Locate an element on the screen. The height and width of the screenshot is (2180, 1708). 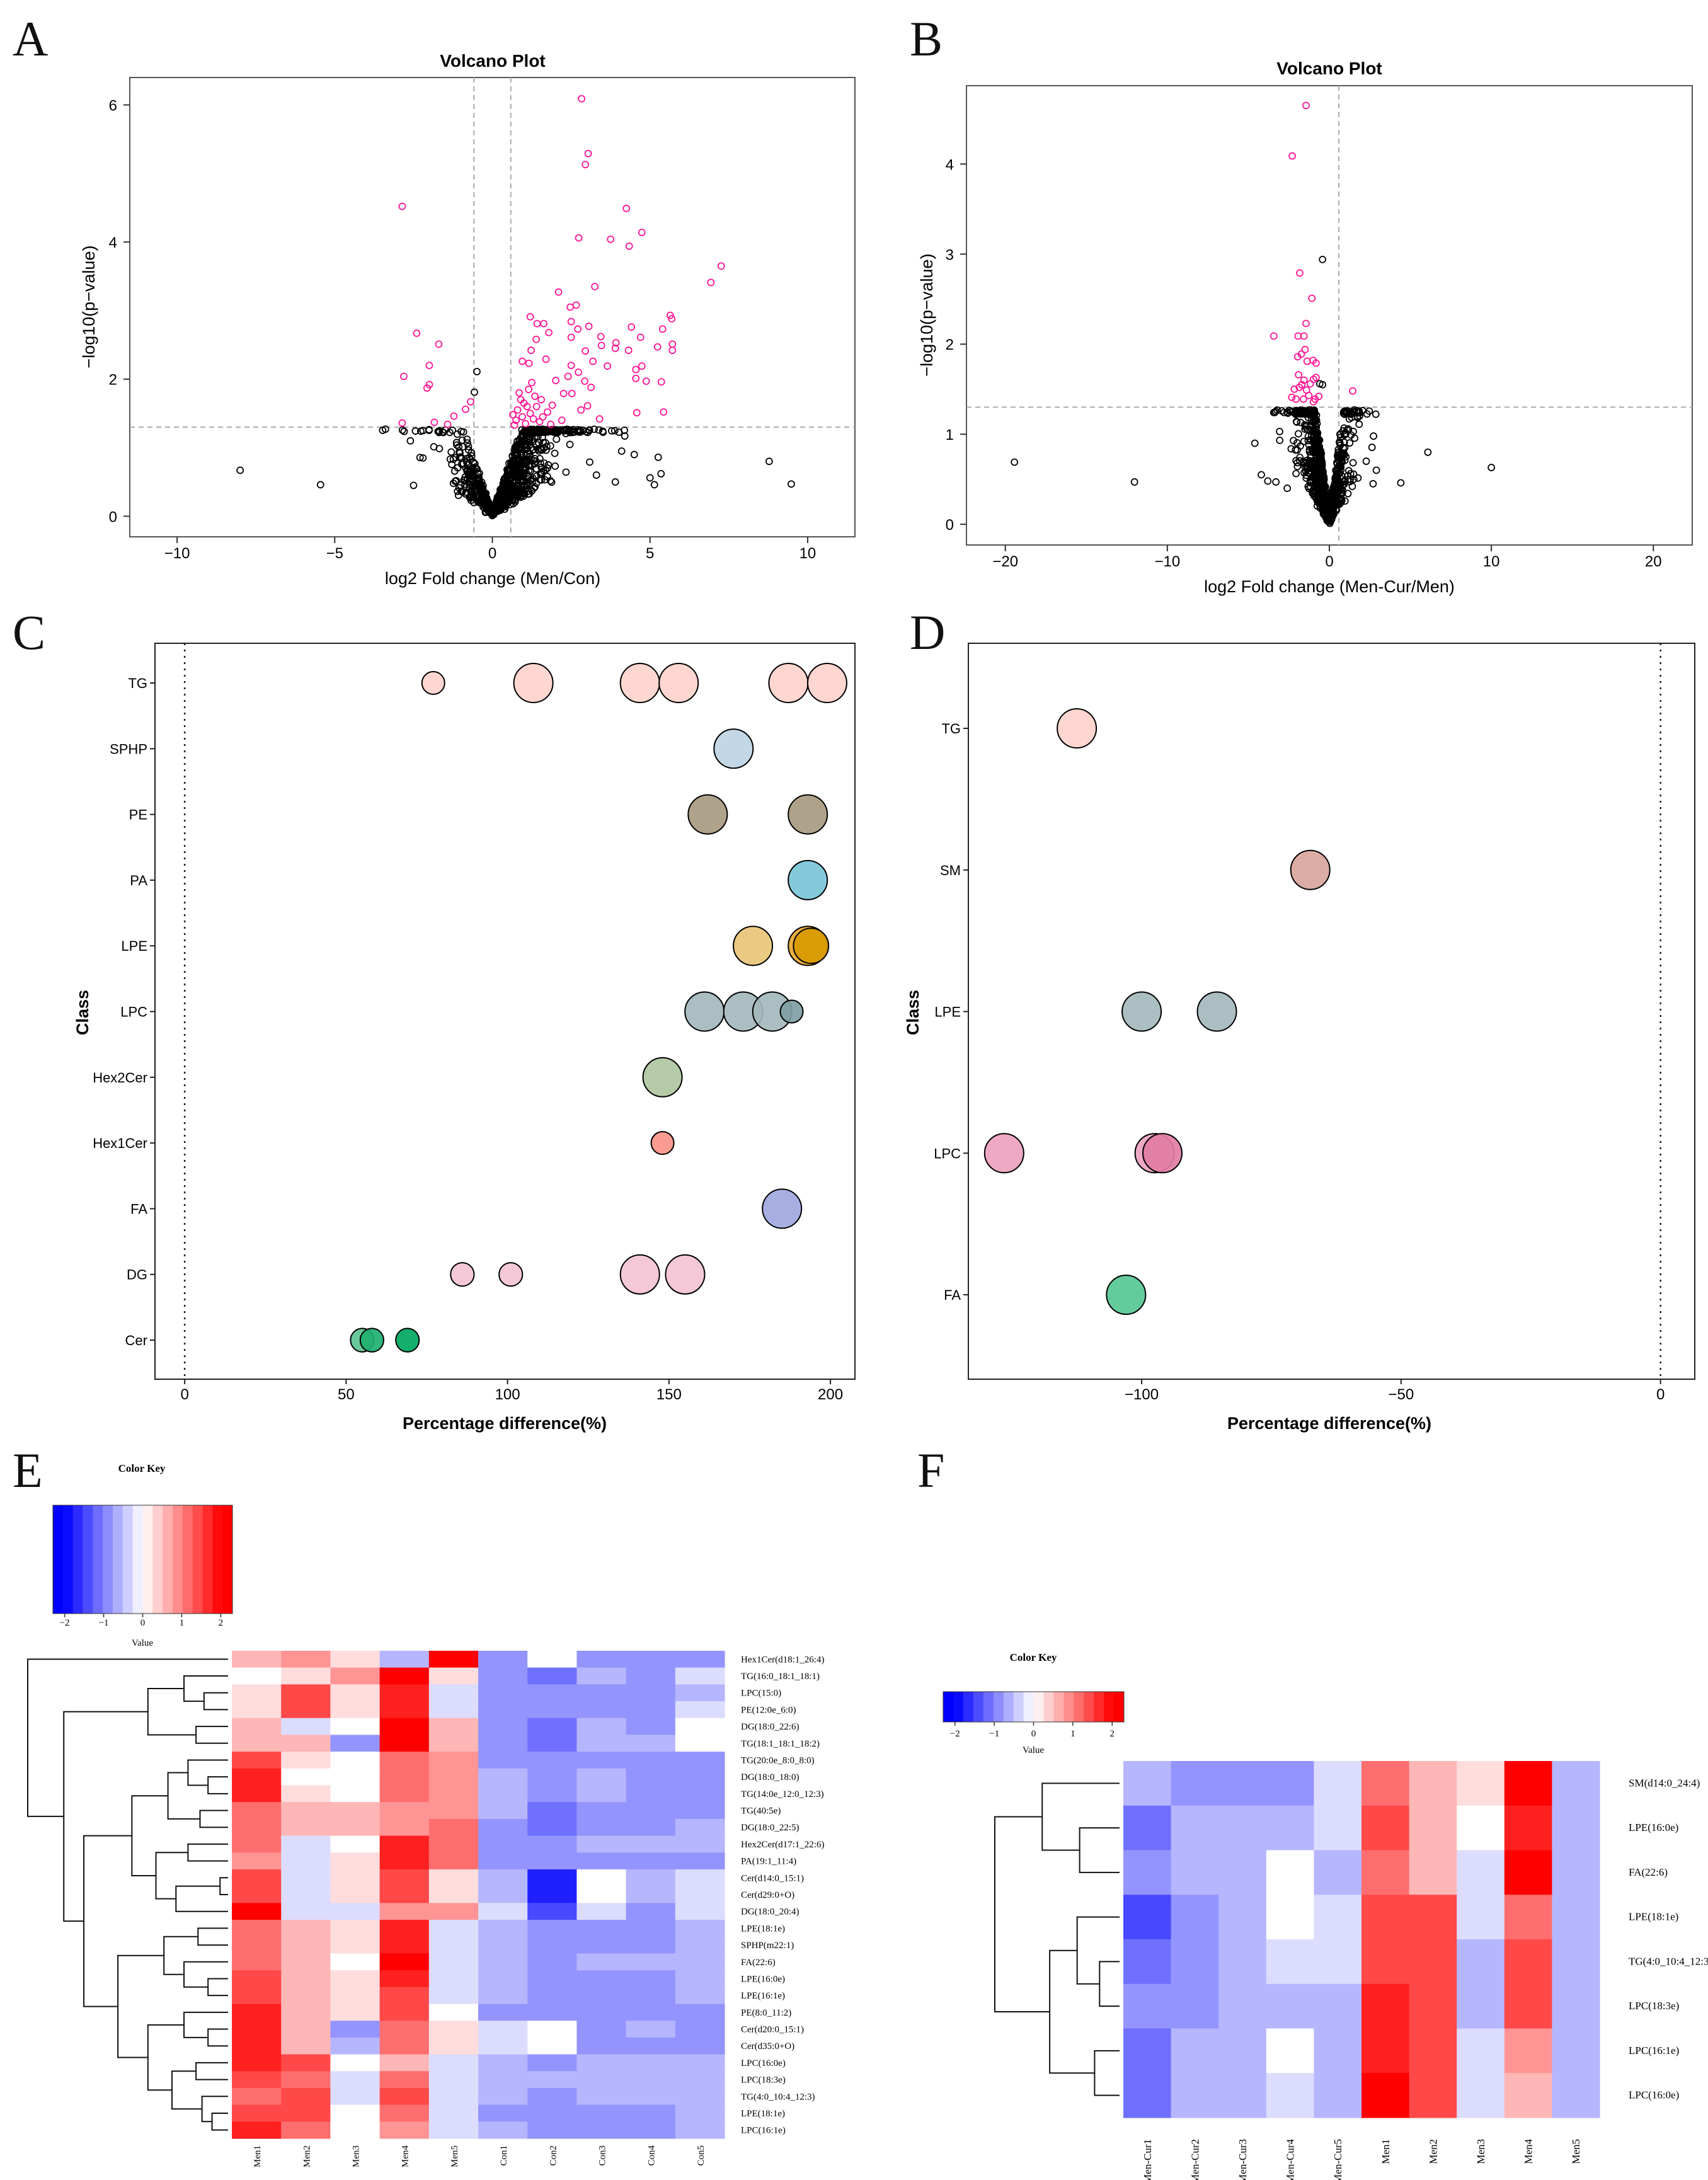
row-label: TG(4:0_10:4_12:3) is located at coordinates (778, 2097).